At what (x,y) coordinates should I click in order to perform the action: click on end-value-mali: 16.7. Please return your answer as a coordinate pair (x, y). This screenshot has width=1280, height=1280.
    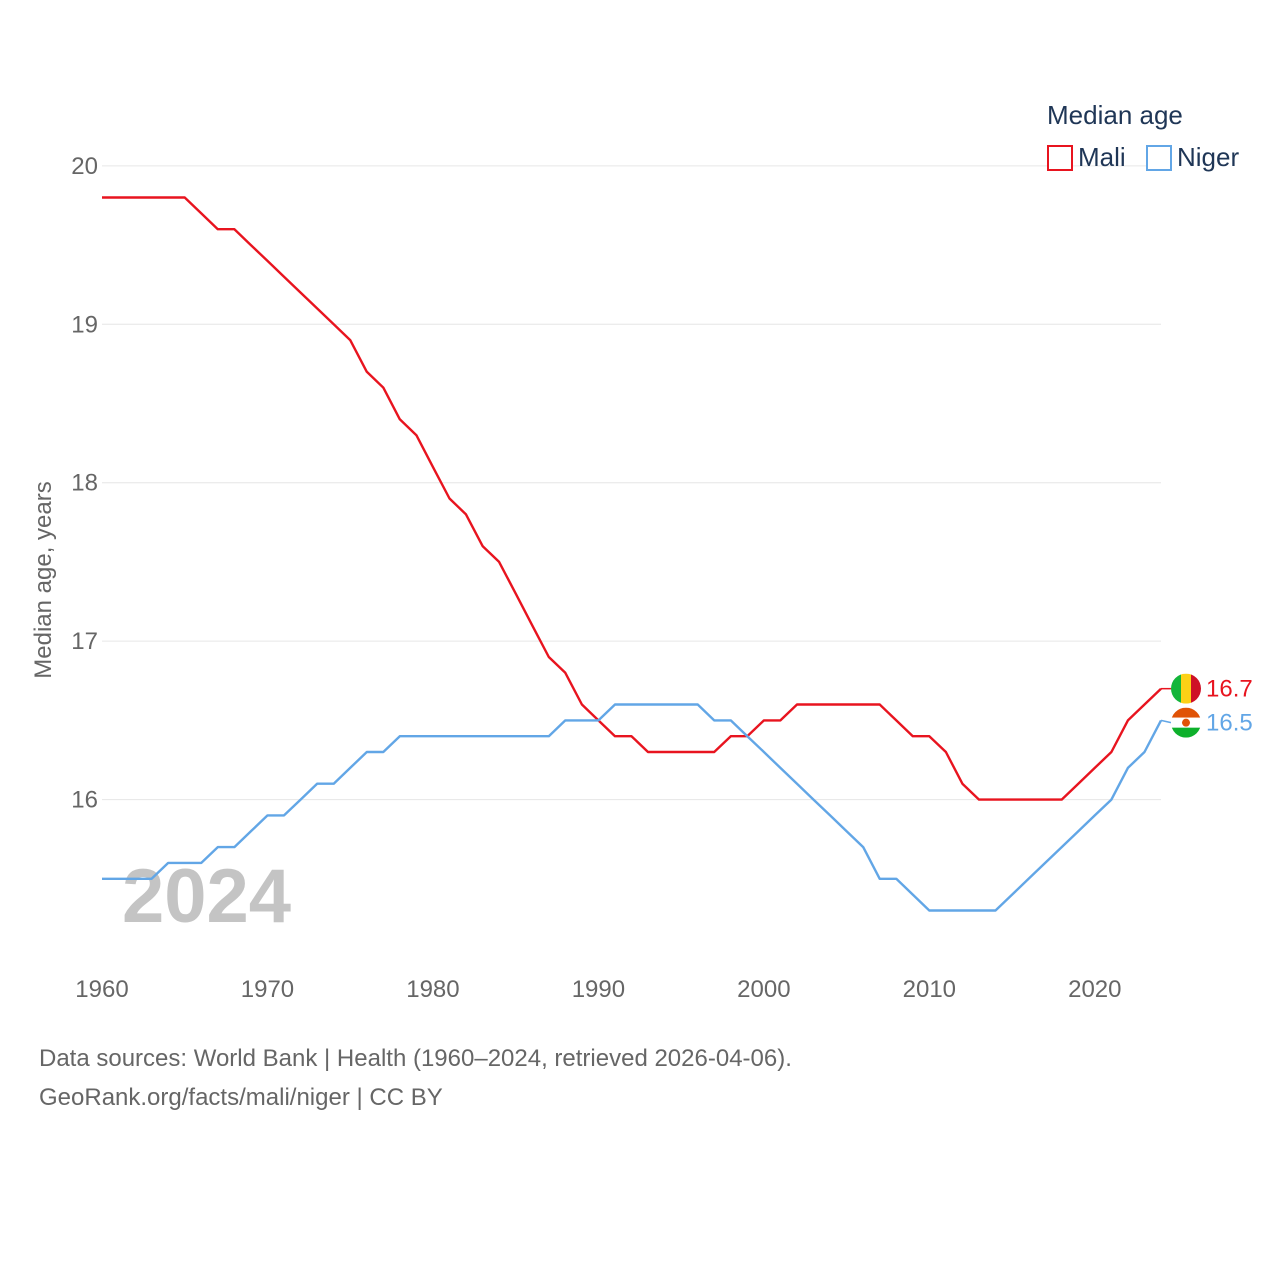
    Looking at the image, I should click on (1229, 689).